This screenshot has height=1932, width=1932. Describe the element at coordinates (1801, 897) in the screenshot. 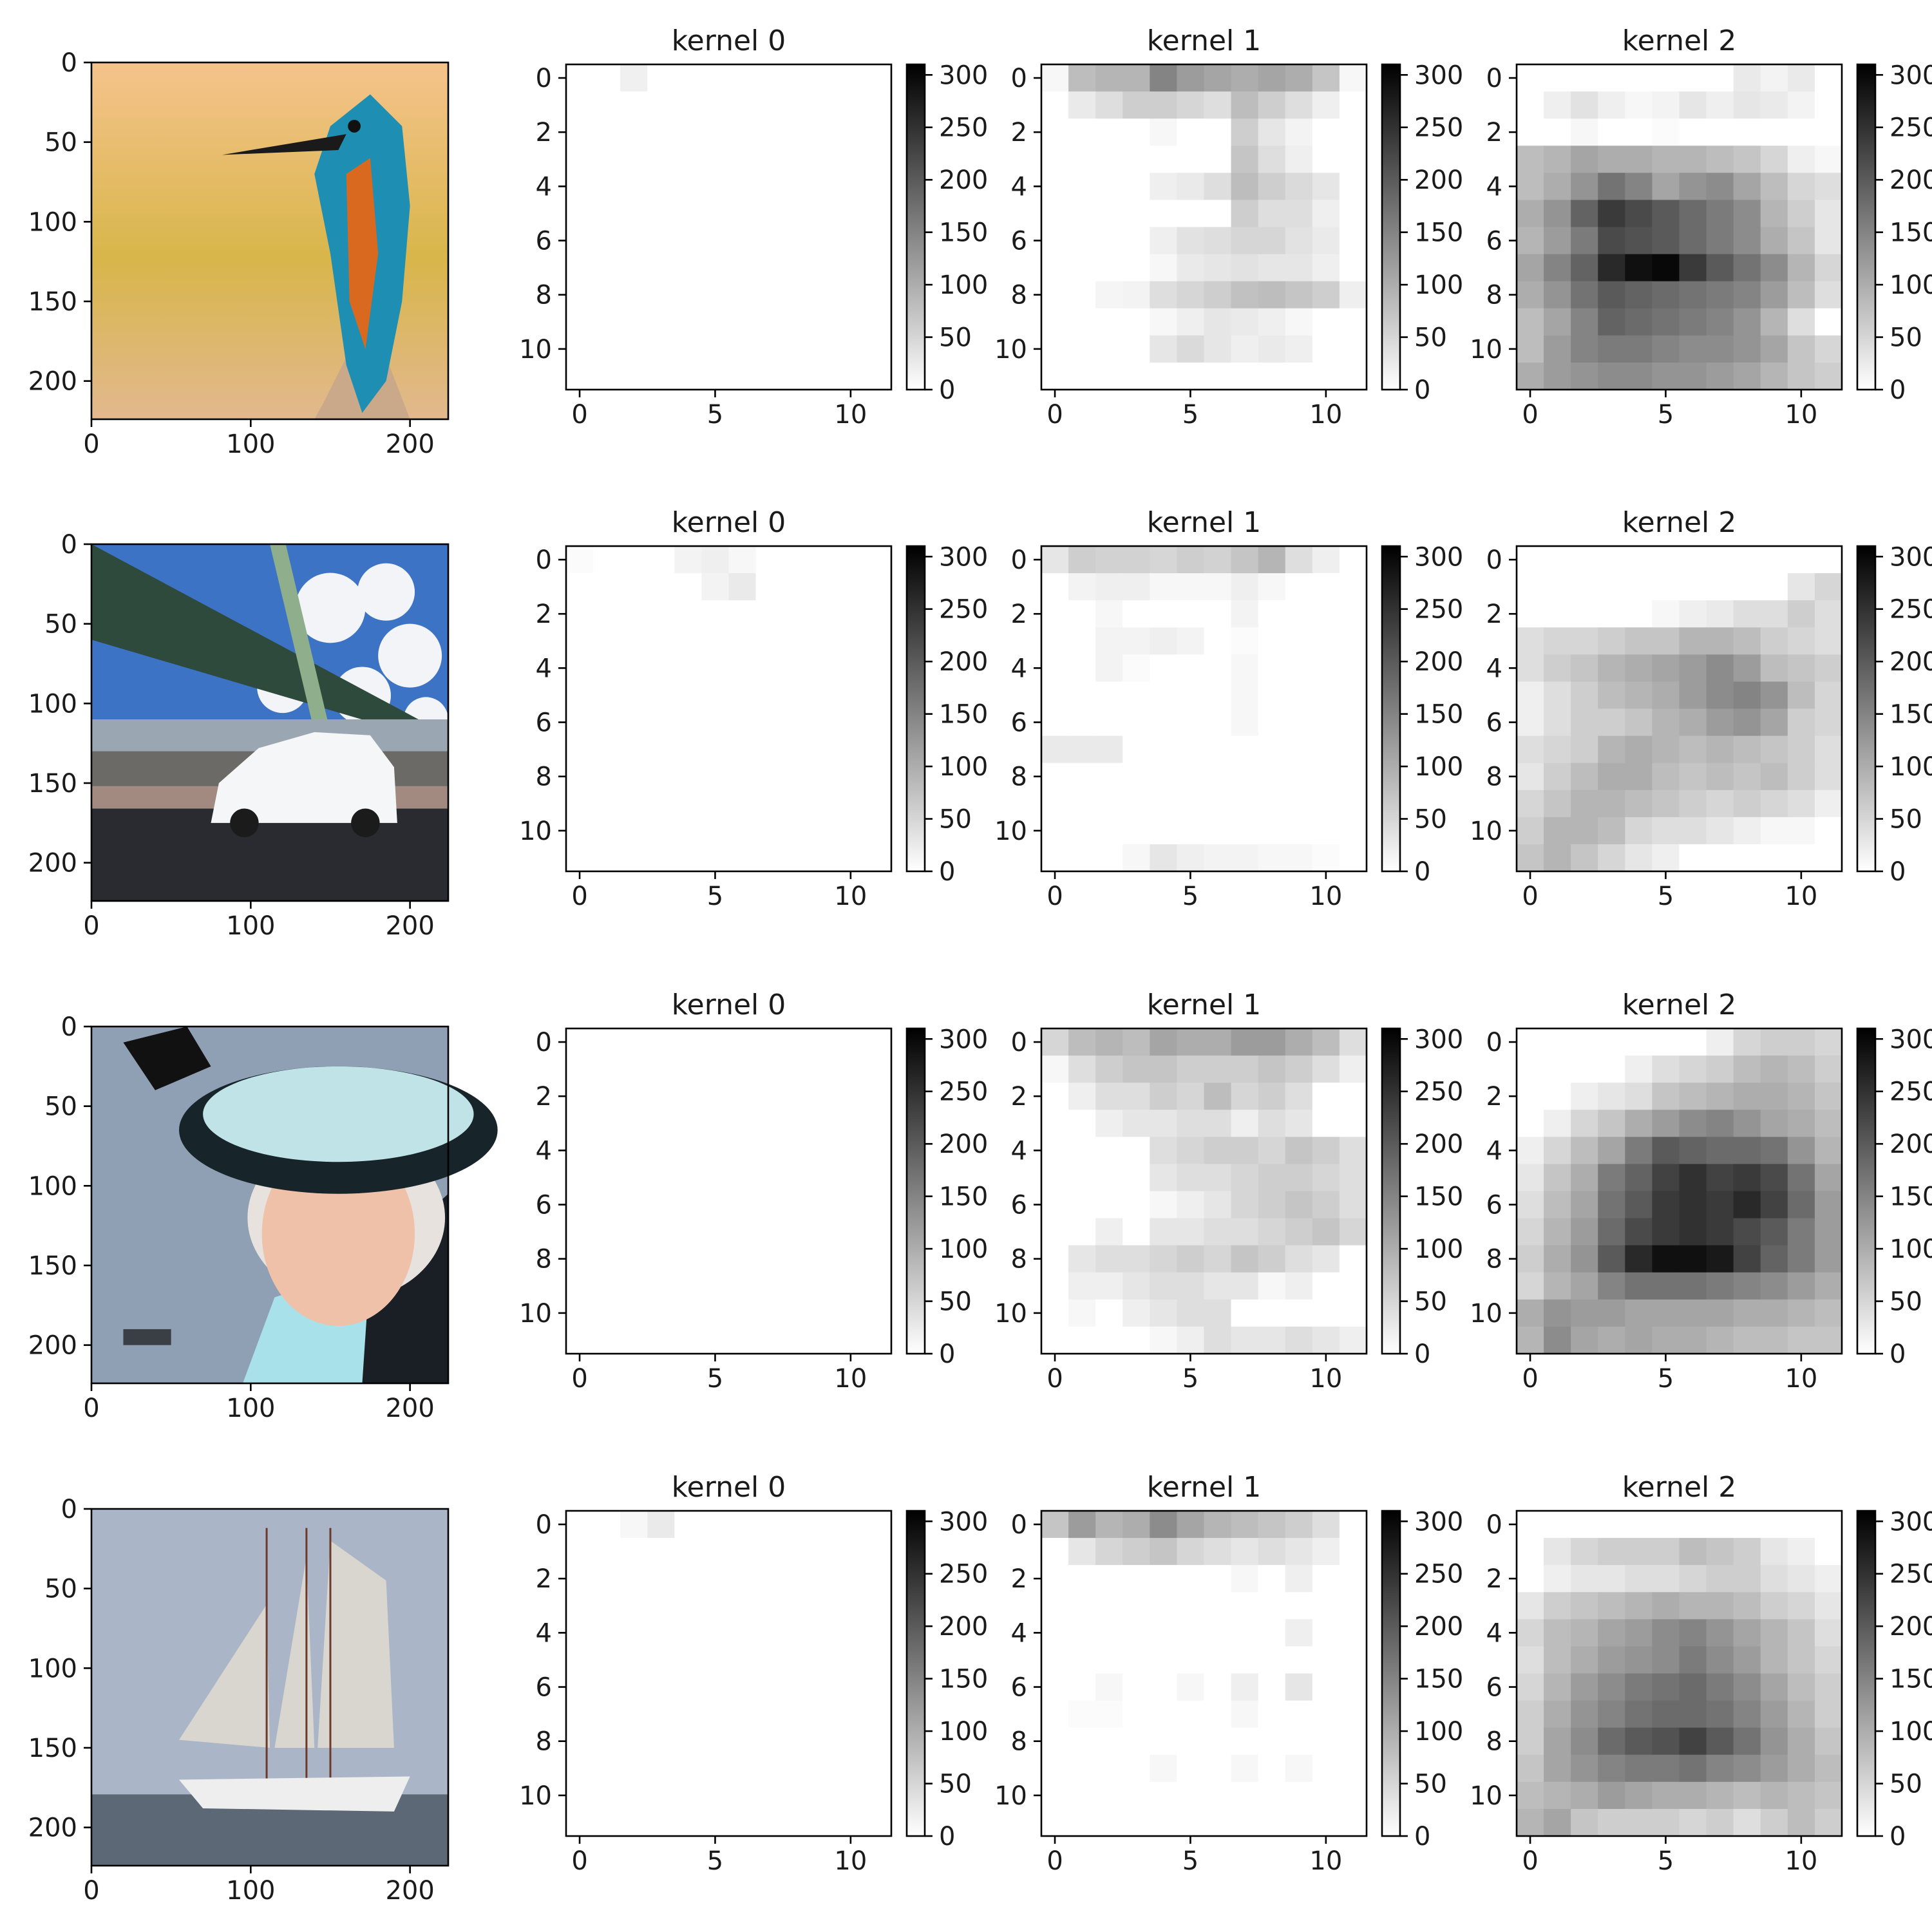

I see `x-tick-label: 10` at that location.